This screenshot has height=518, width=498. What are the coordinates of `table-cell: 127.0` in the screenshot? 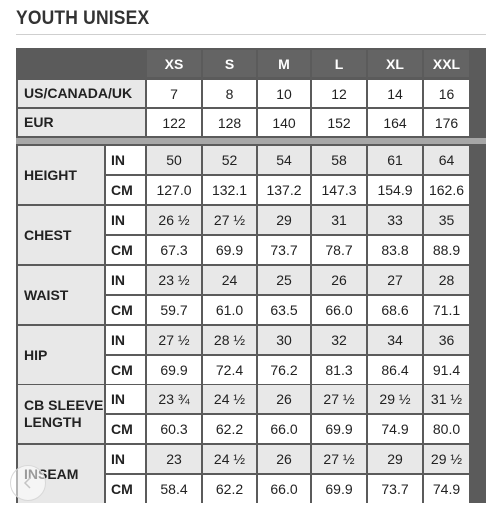 It's located at (174, 190).